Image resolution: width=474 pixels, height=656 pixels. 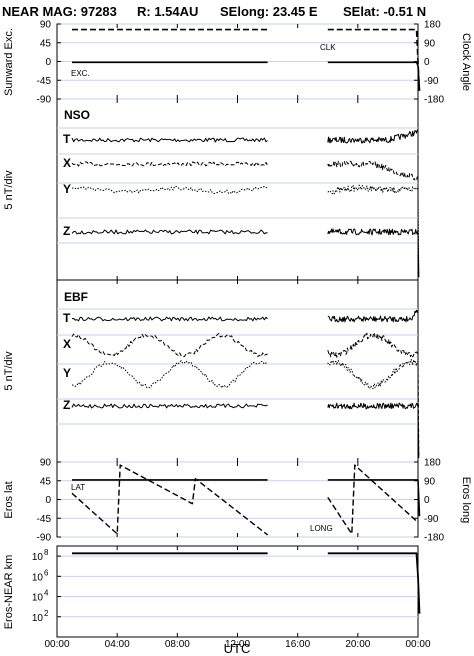 I want to click on x-tick-label: 20:00, so click(x=357, y=644).